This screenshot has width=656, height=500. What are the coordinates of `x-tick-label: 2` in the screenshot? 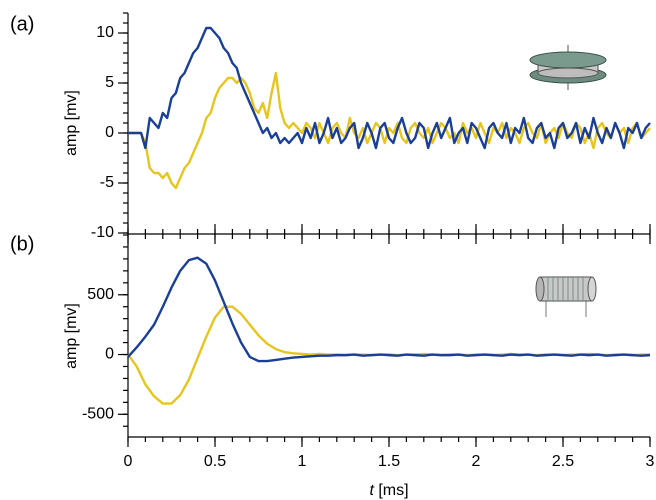 It's located at (476, 461).